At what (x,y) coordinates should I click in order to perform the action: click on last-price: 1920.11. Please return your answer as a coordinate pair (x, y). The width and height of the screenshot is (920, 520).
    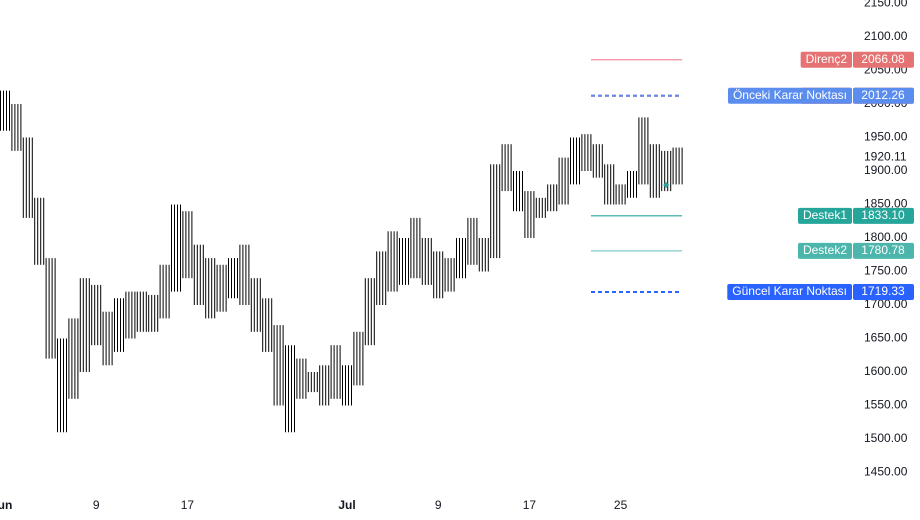
    Looking at the image, I should click on (885, 157).